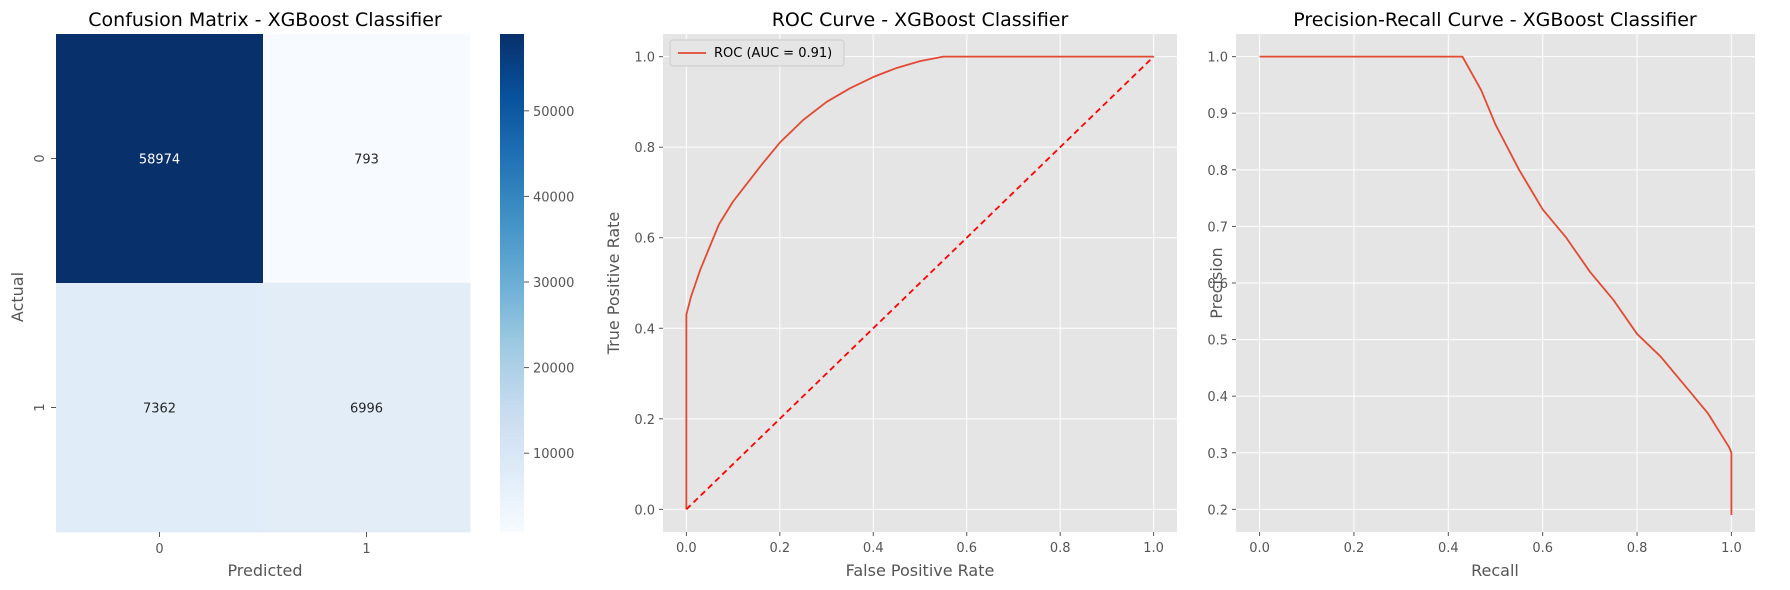 This screenshot has width=1790, height=590. I want to click on pr-ylabel: Precision, so click(1216, 282).